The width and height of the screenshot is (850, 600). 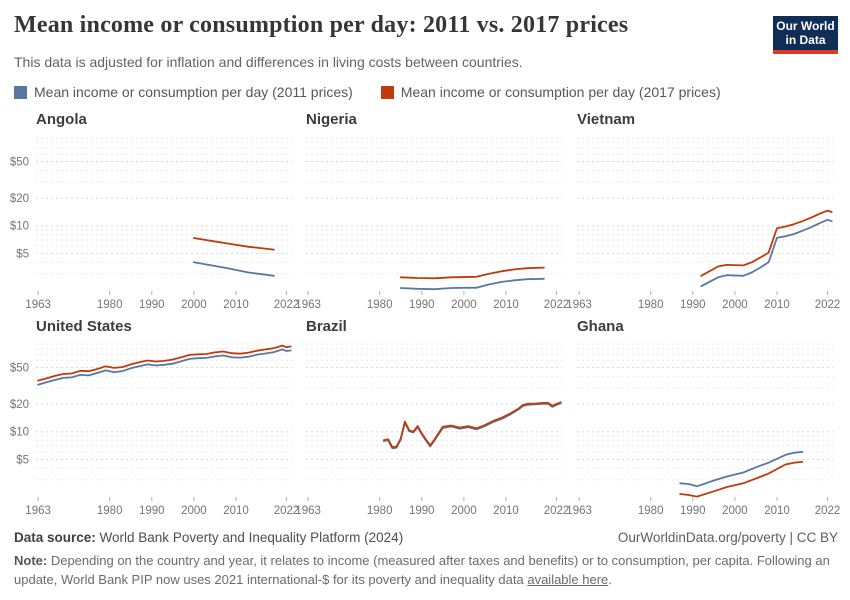 I want to click on panel-title-ghana: Ghana, so click(x=600, y=326).